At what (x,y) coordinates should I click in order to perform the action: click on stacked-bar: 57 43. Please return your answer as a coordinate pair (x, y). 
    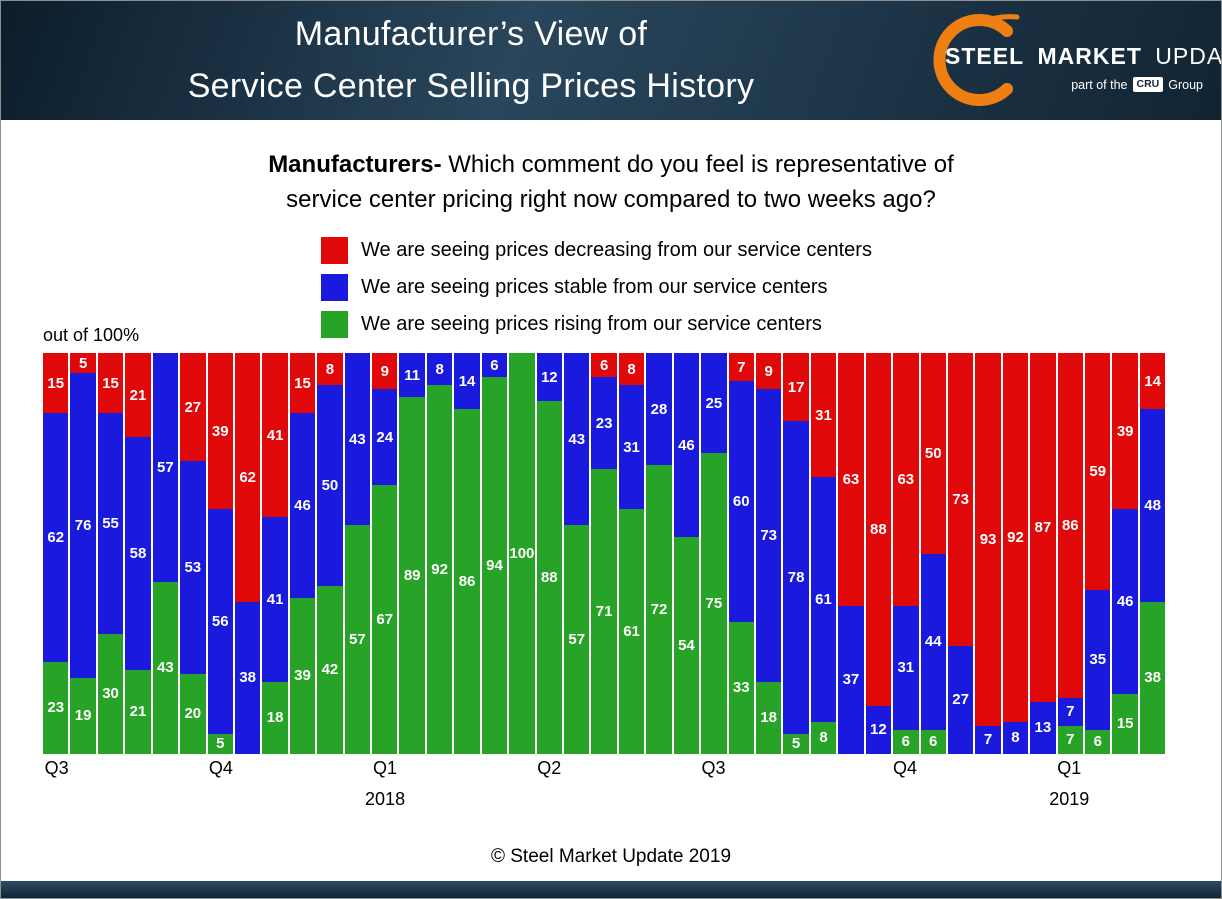
    Looking at the image, I should click on (165, 553).